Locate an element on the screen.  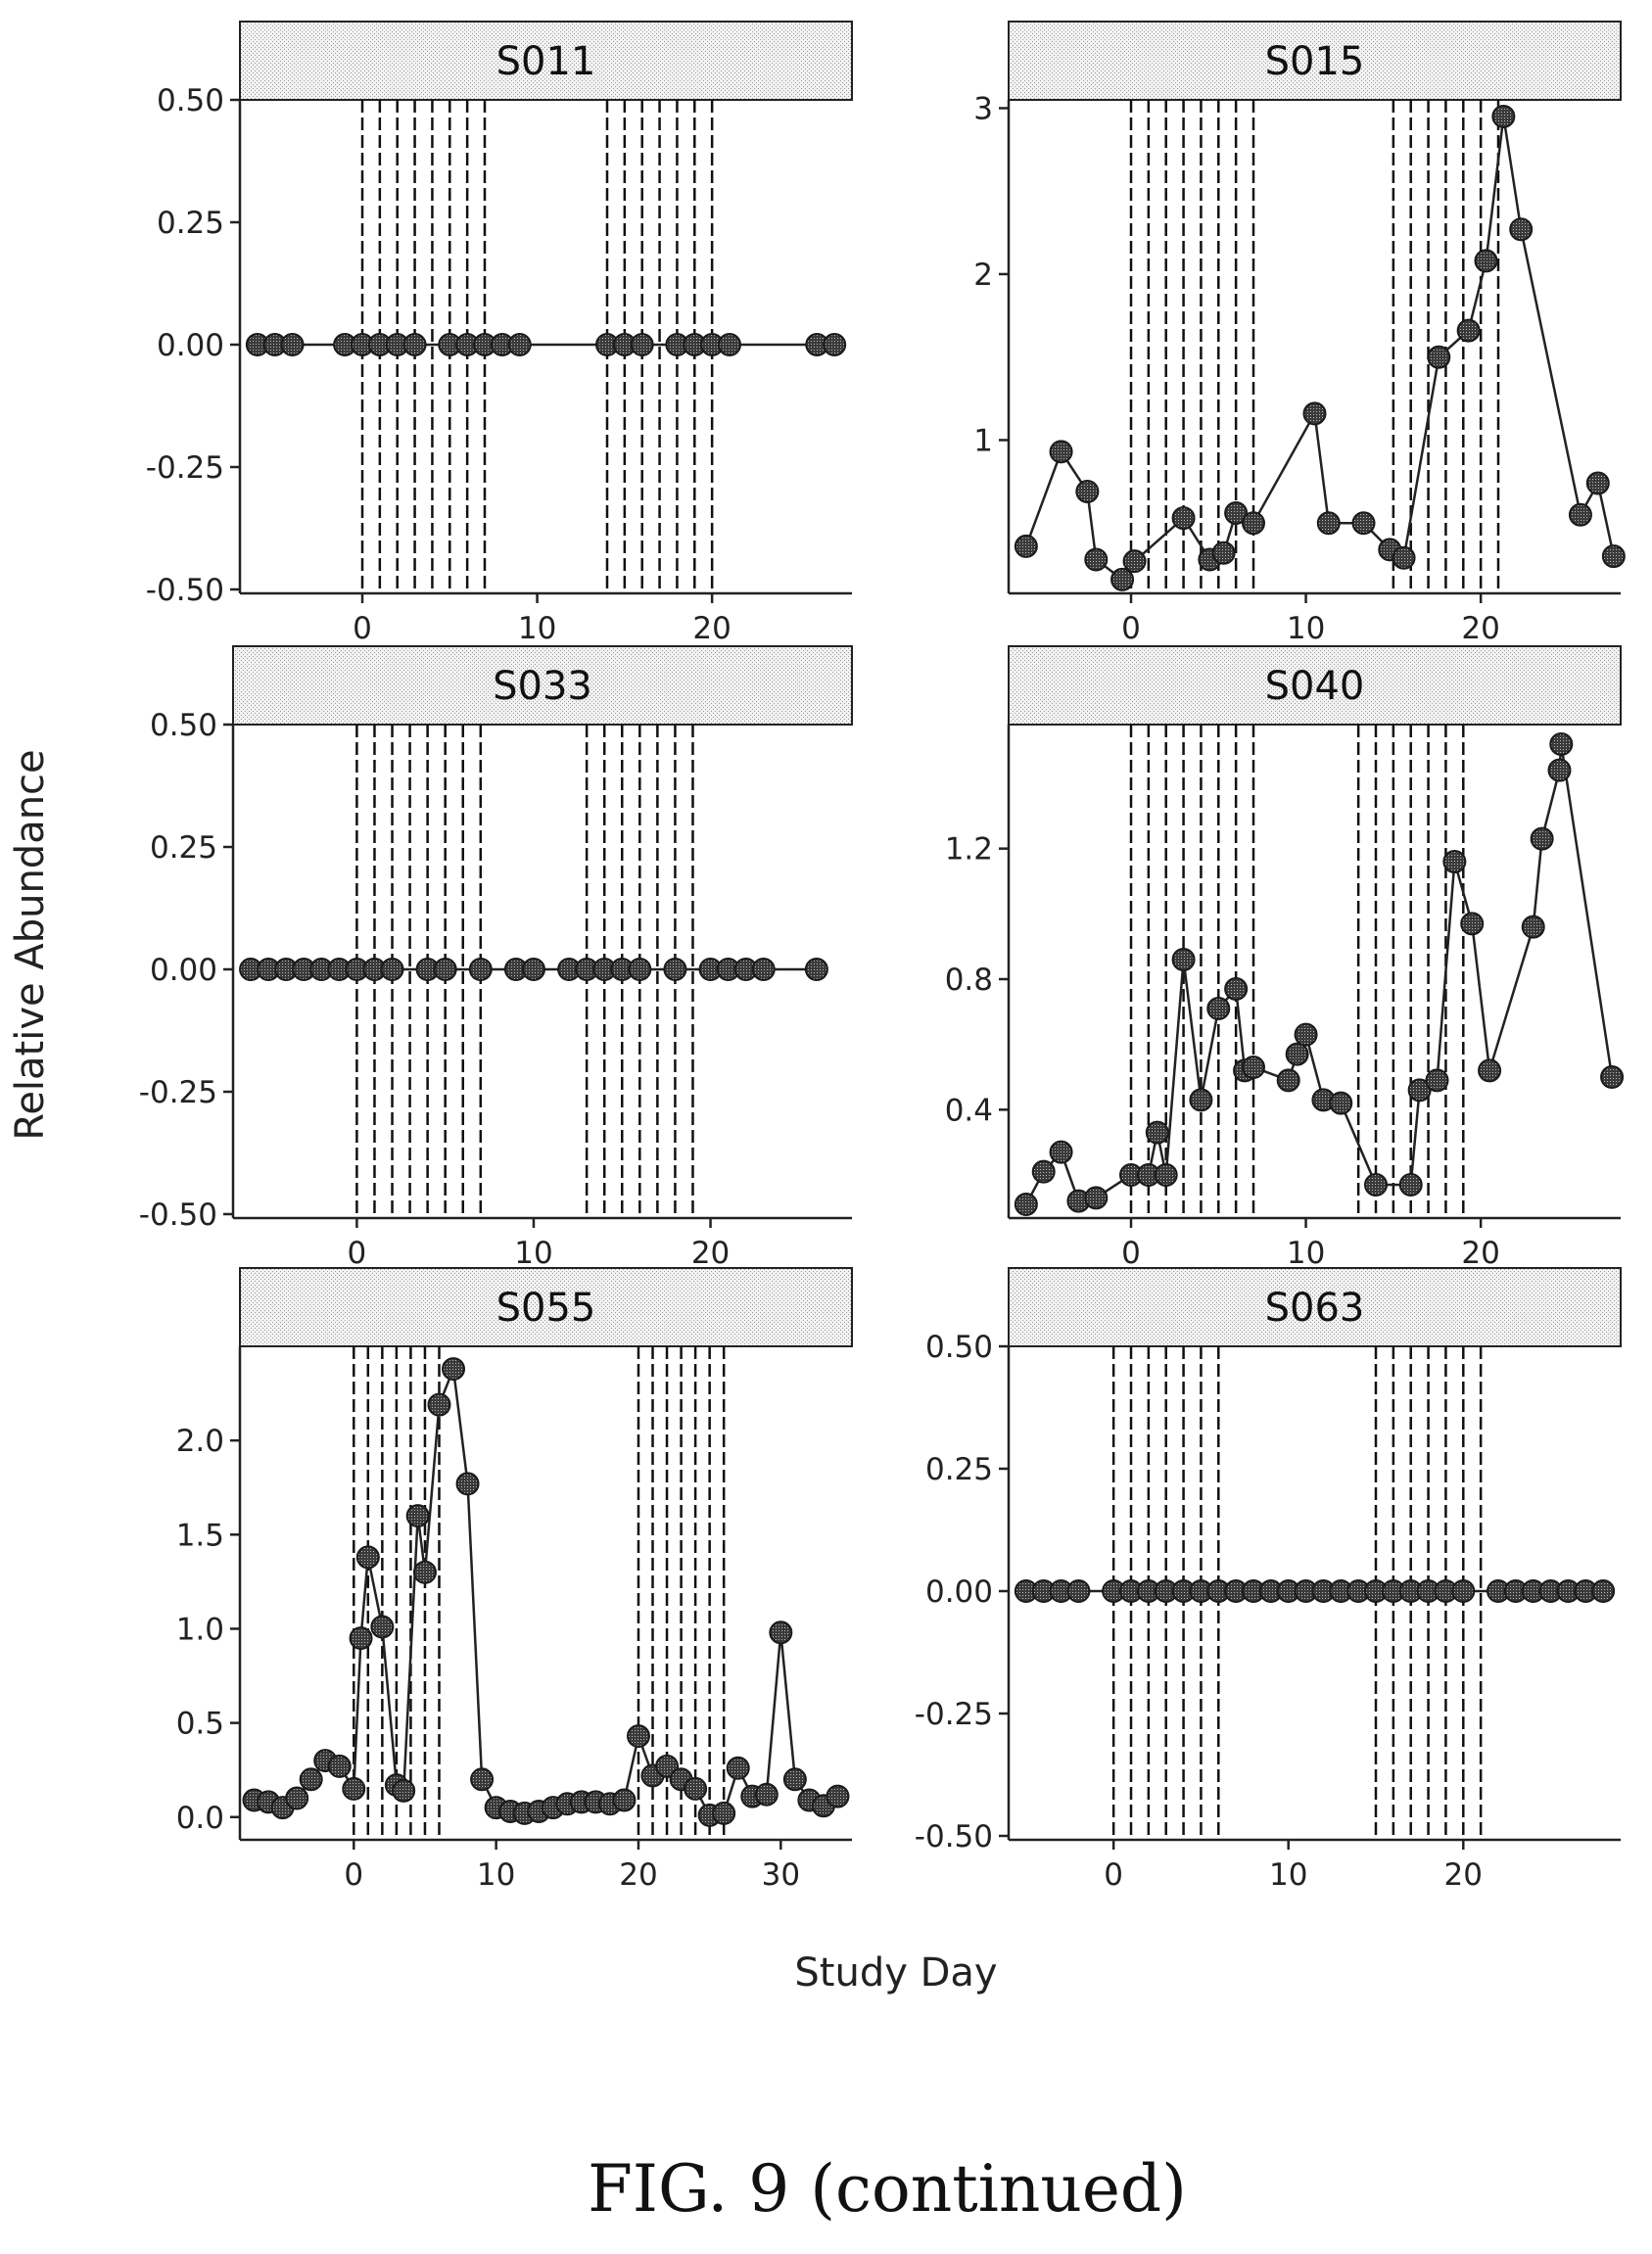
series-line is located at coordinates (1319, 974).